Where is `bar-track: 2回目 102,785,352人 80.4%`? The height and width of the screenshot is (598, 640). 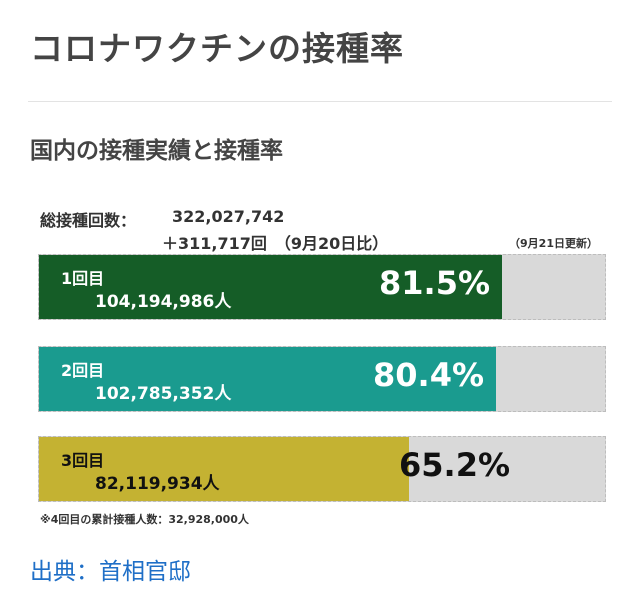
bar-track: 2回目 102,785,352人 80.4% is located at coordinates (322, 379).